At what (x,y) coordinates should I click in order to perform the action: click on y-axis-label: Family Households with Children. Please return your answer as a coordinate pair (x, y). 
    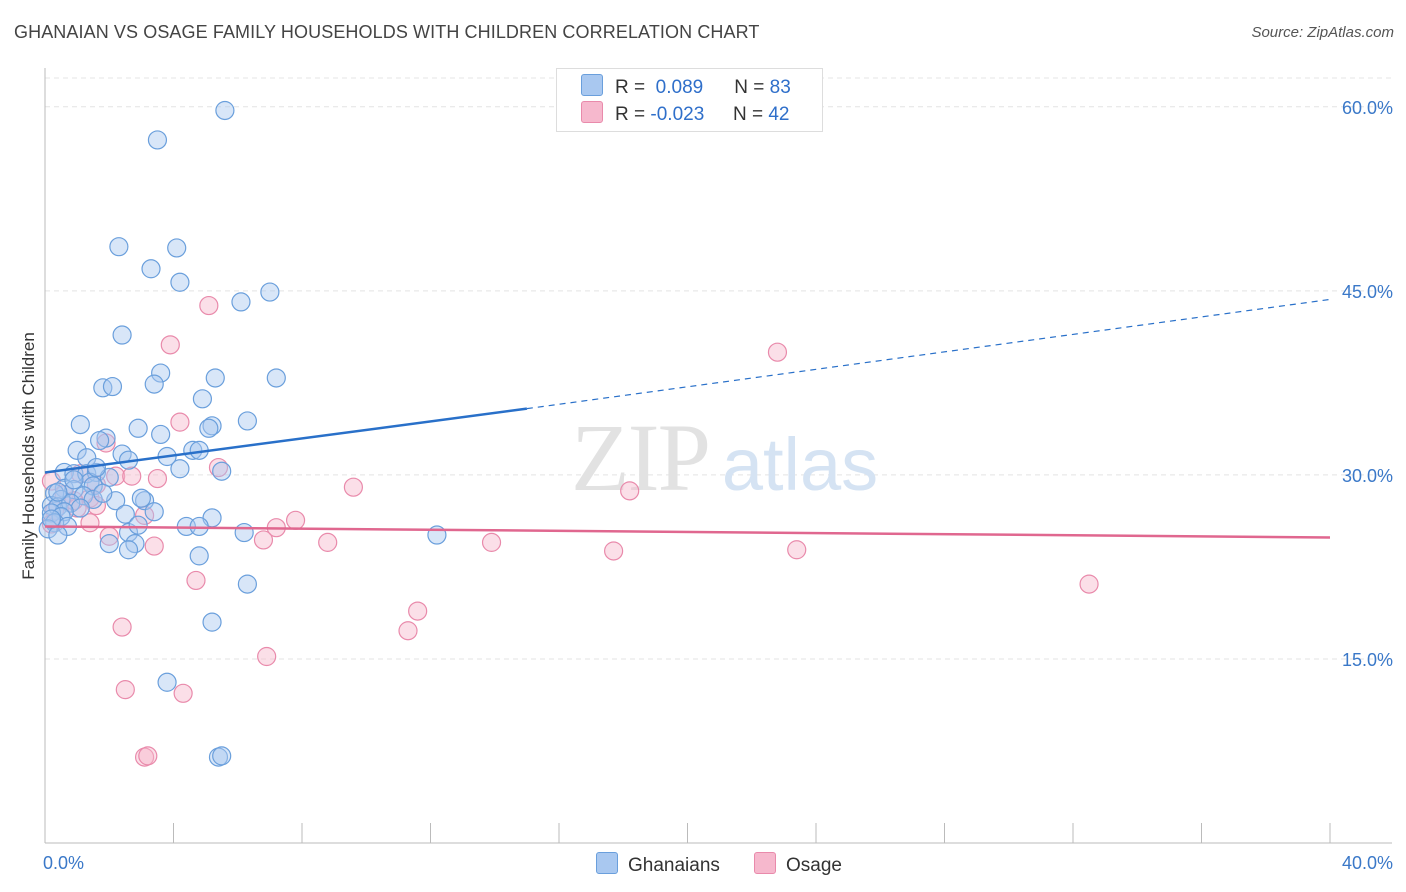
    Looking at the image, I should click on (28, 456).